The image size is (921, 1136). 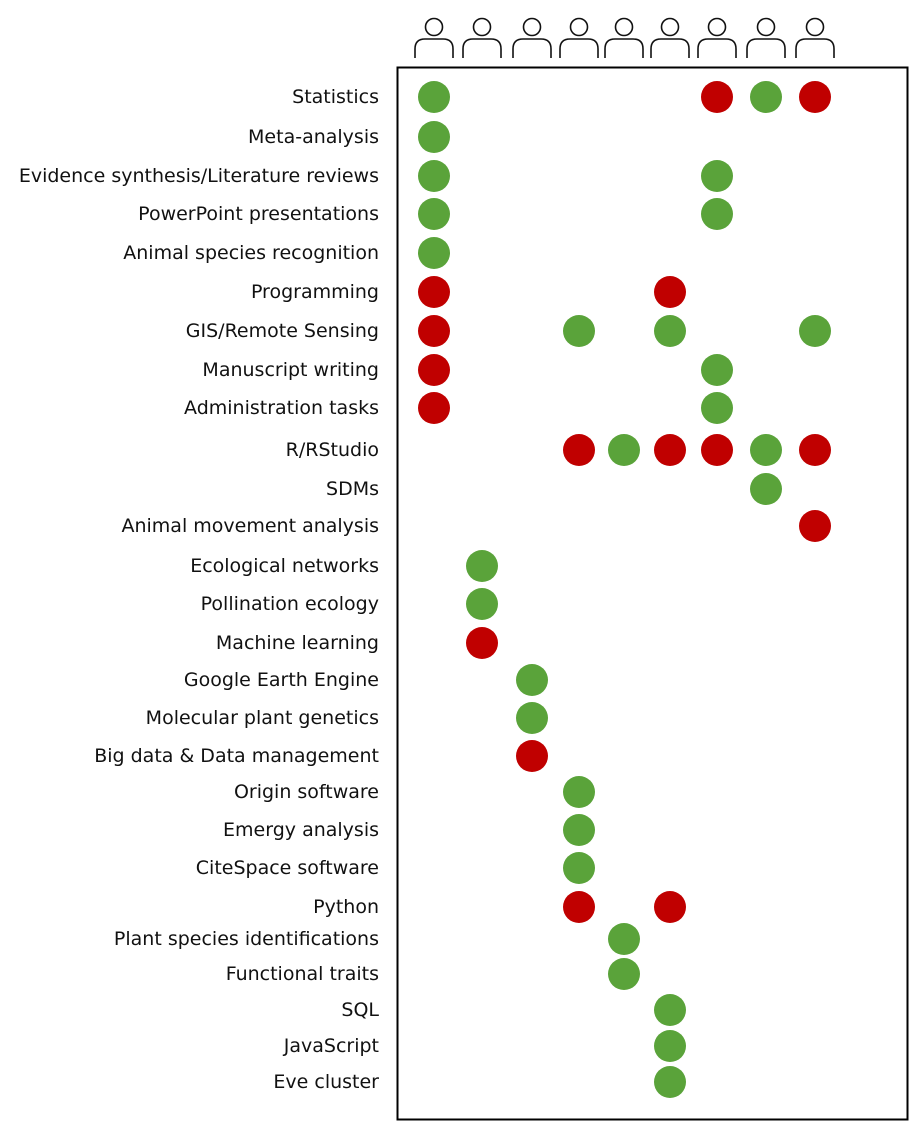 What do you see at coordinates (306, 792) in the screenshot?
I see `skill-label: Origin software` at bounding box center [306, 792].